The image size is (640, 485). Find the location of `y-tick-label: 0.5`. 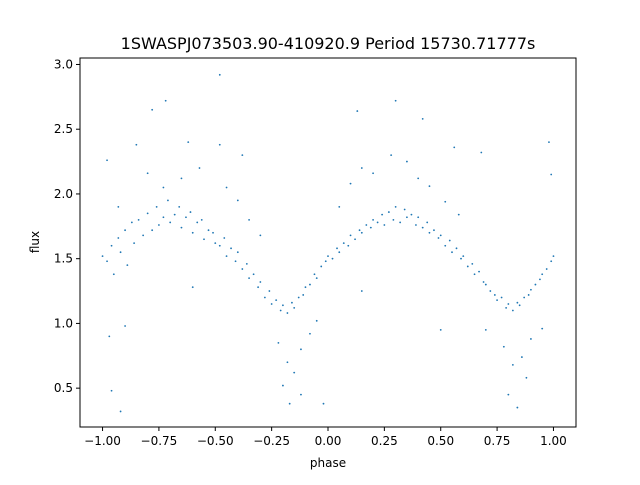

y-tick-label: 0.5 is located at coordinates (63, 388).